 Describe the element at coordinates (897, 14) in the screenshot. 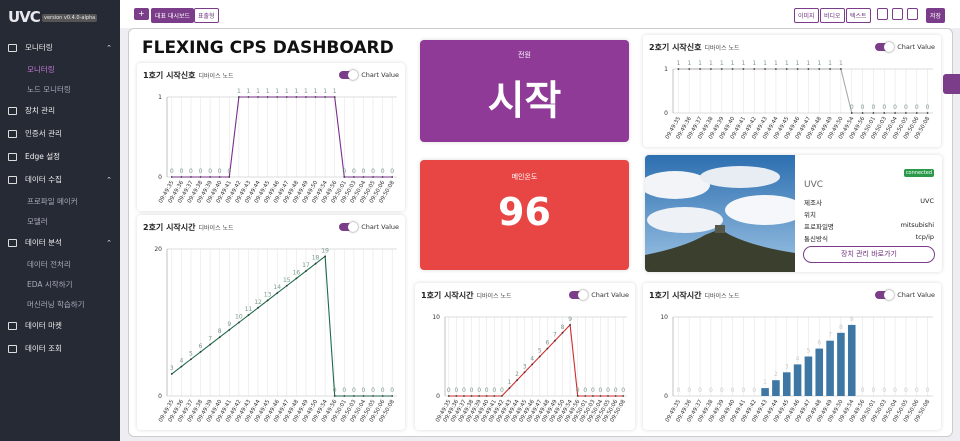

I see `grid-icon` at that location.